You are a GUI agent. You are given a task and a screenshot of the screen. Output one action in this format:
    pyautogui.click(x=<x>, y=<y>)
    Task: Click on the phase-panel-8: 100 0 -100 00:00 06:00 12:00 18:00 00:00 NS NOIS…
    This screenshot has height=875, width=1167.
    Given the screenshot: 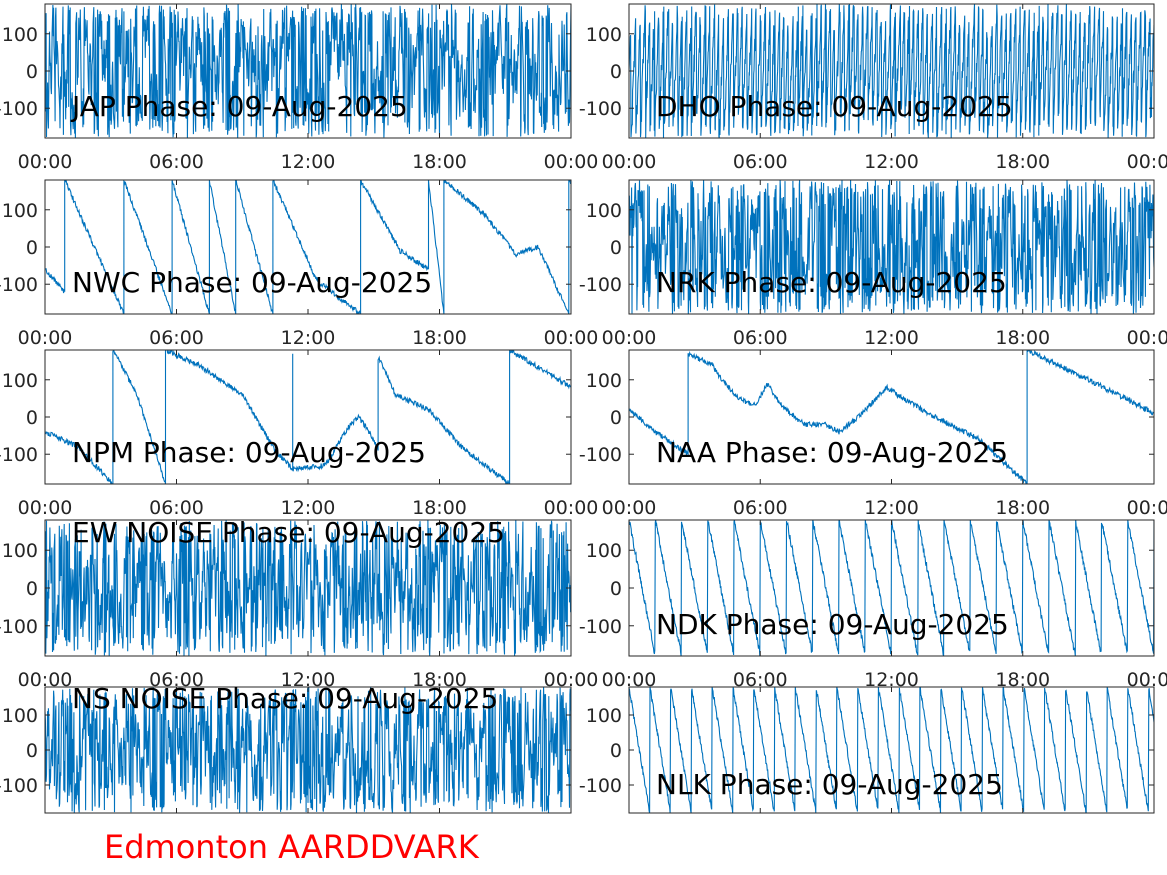 What is the action you would take?
    pyautogui.click(x=299, y=755)
    